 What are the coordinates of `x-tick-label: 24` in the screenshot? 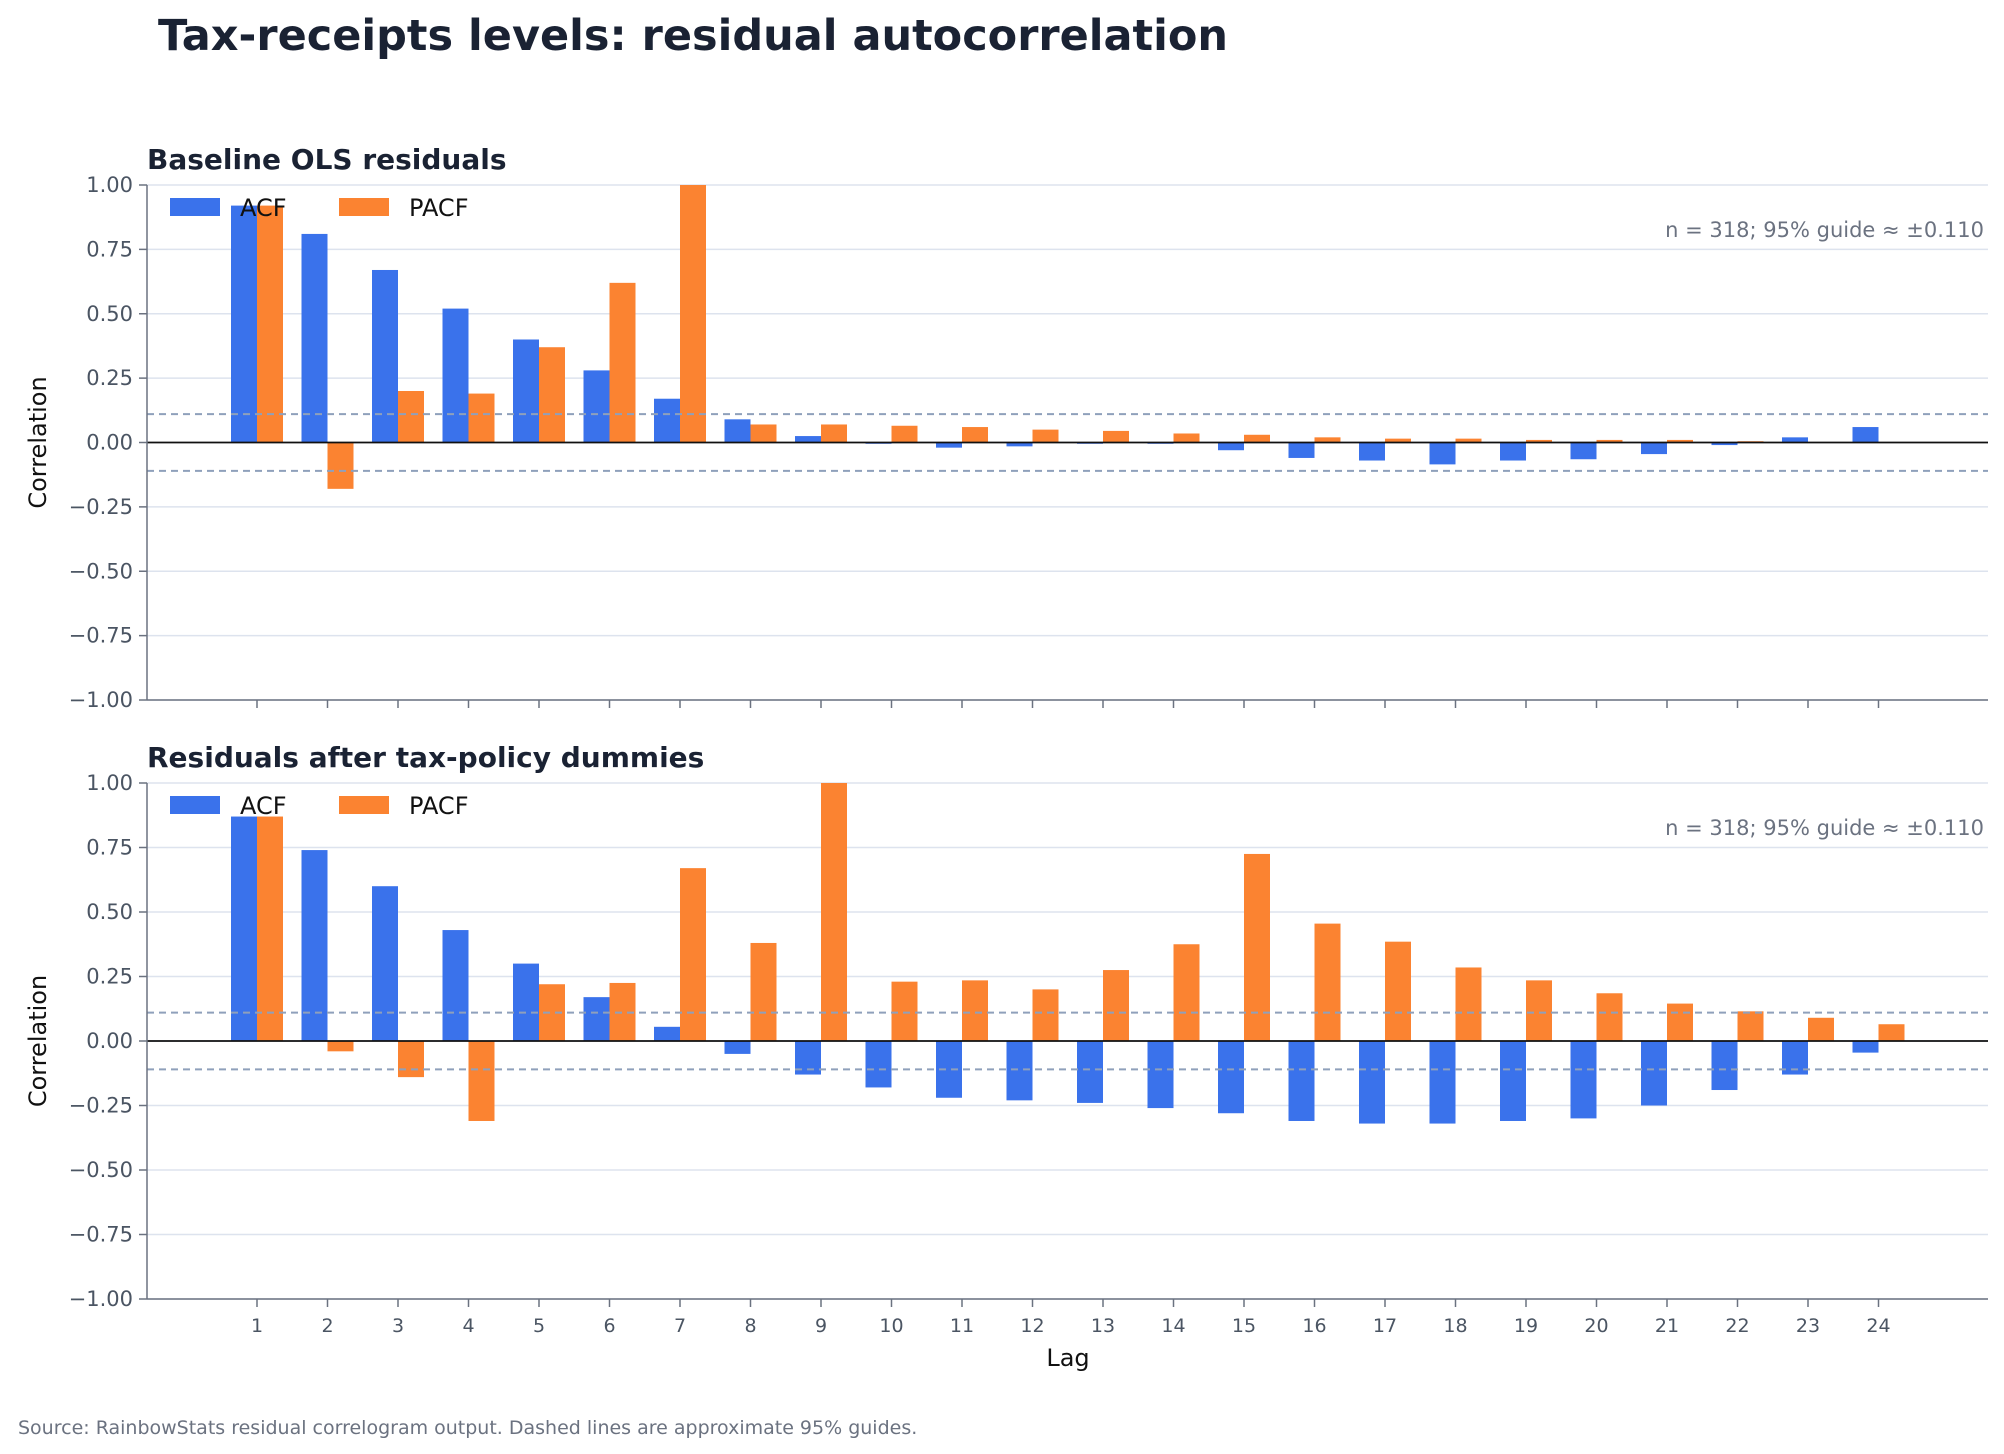 It's located at (1878, 1326).